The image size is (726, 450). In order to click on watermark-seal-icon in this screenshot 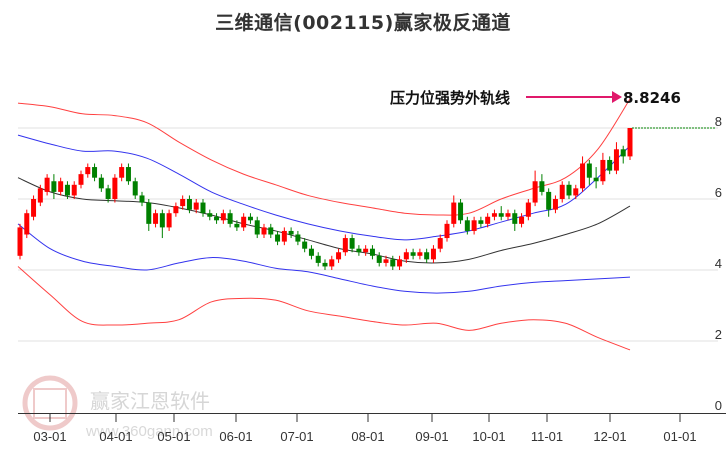, I will do `click(50, 403)`.